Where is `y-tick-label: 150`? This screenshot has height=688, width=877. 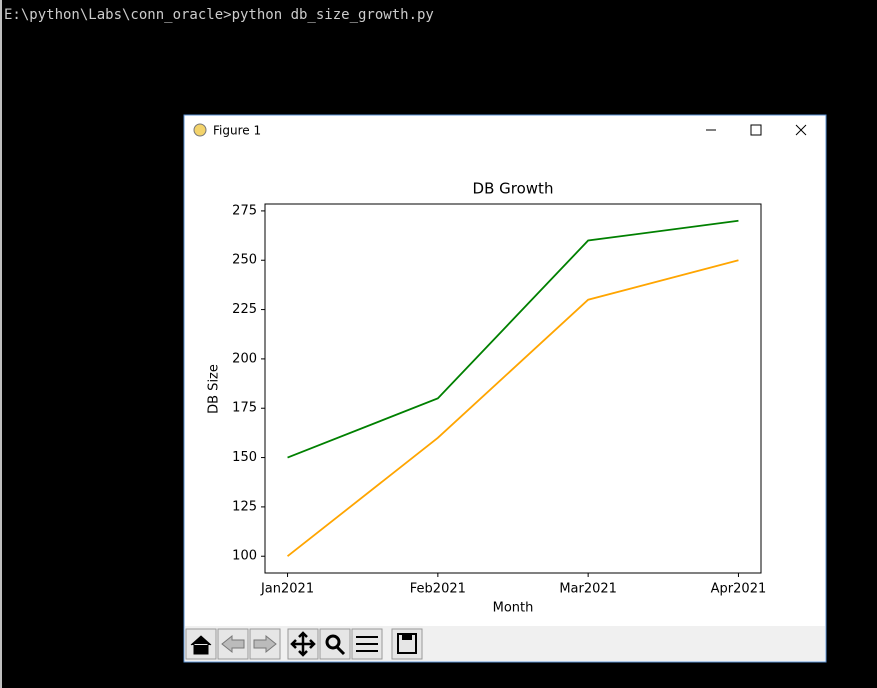 y-tick-label: 150 is located at coordinates (244, 457).